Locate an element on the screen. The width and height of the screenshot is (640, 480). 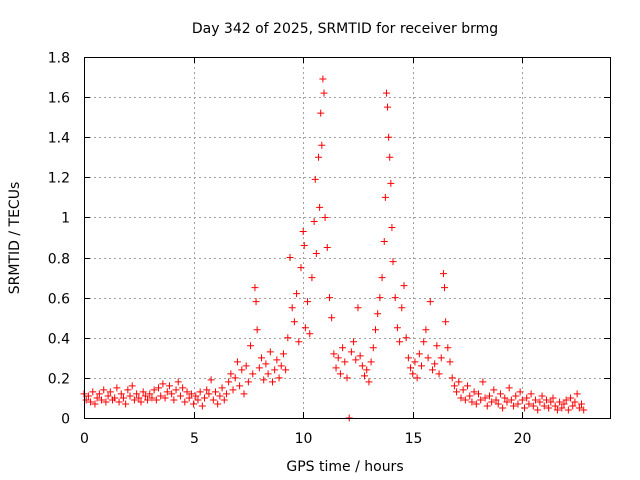
y-axis-label: SRMTID / TECUs is located at coordinates (15, 238).